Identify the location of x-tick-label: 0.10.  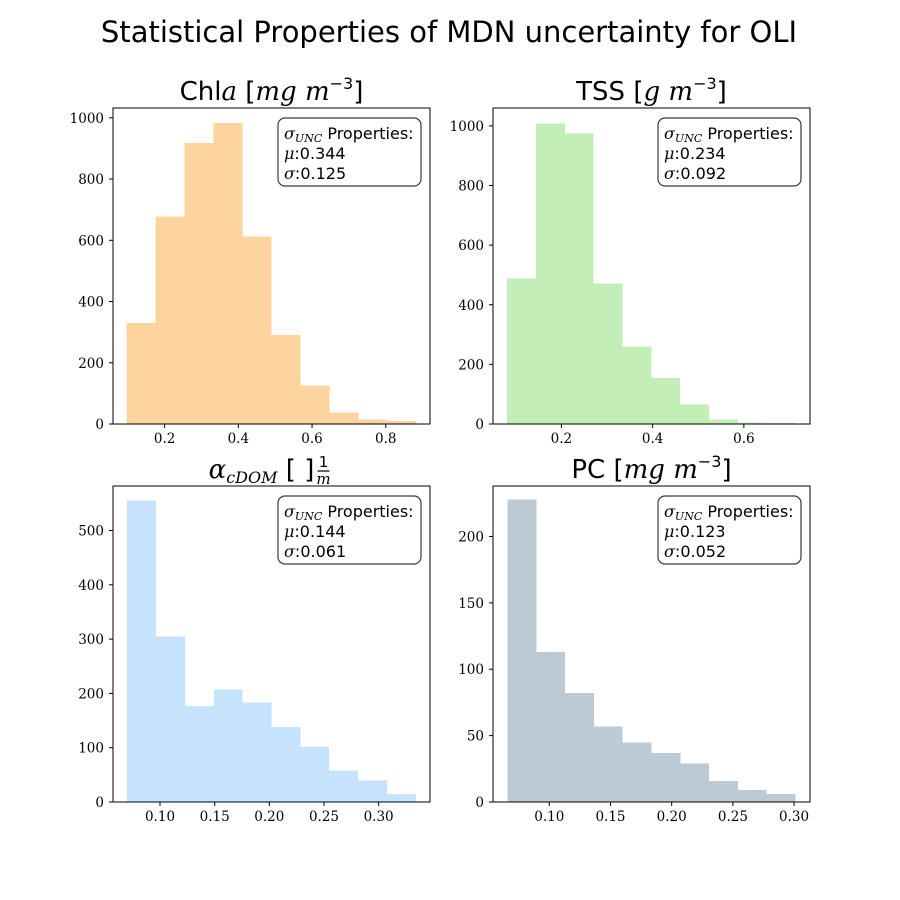
(160, 817).